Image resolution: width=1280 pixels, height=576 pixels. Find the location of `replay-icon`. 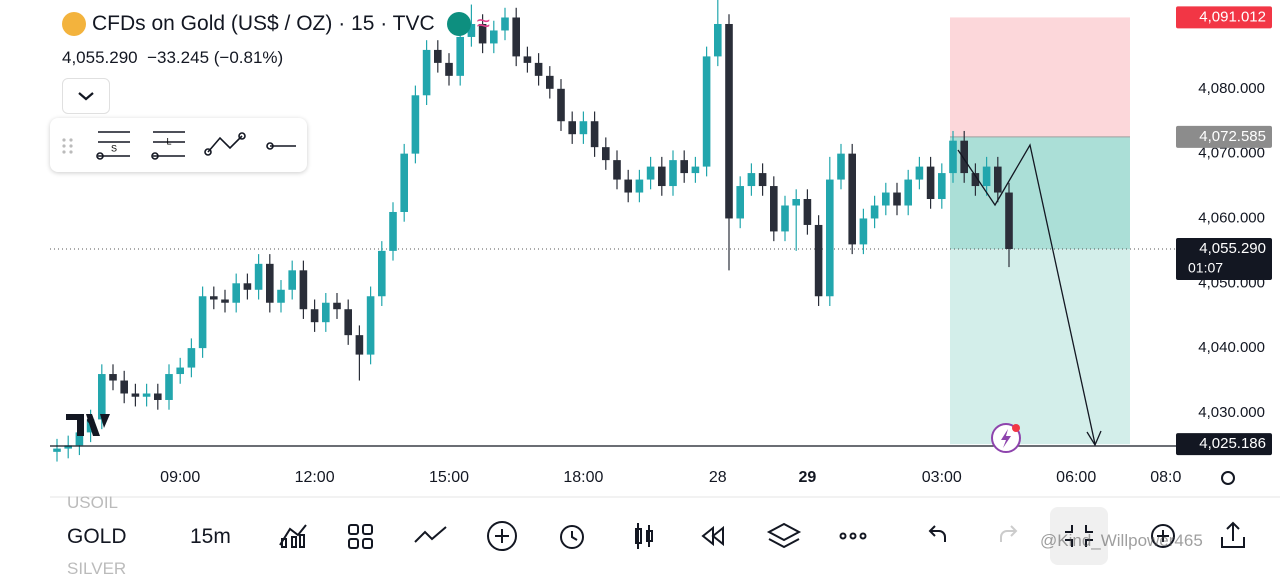

replay-icon is located at coordinates (712, 536).